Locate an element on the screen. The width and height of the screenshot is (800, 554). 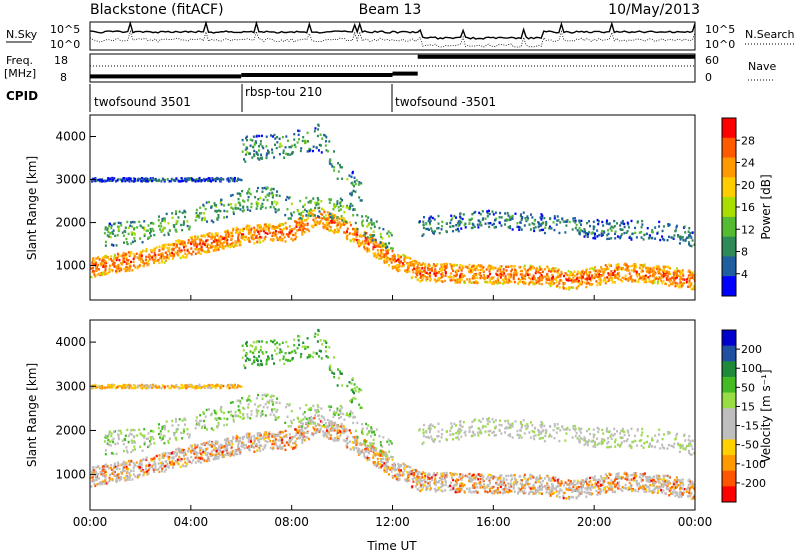
noise-bottom-tick: 10^0 is located at coordinates (65, 44).